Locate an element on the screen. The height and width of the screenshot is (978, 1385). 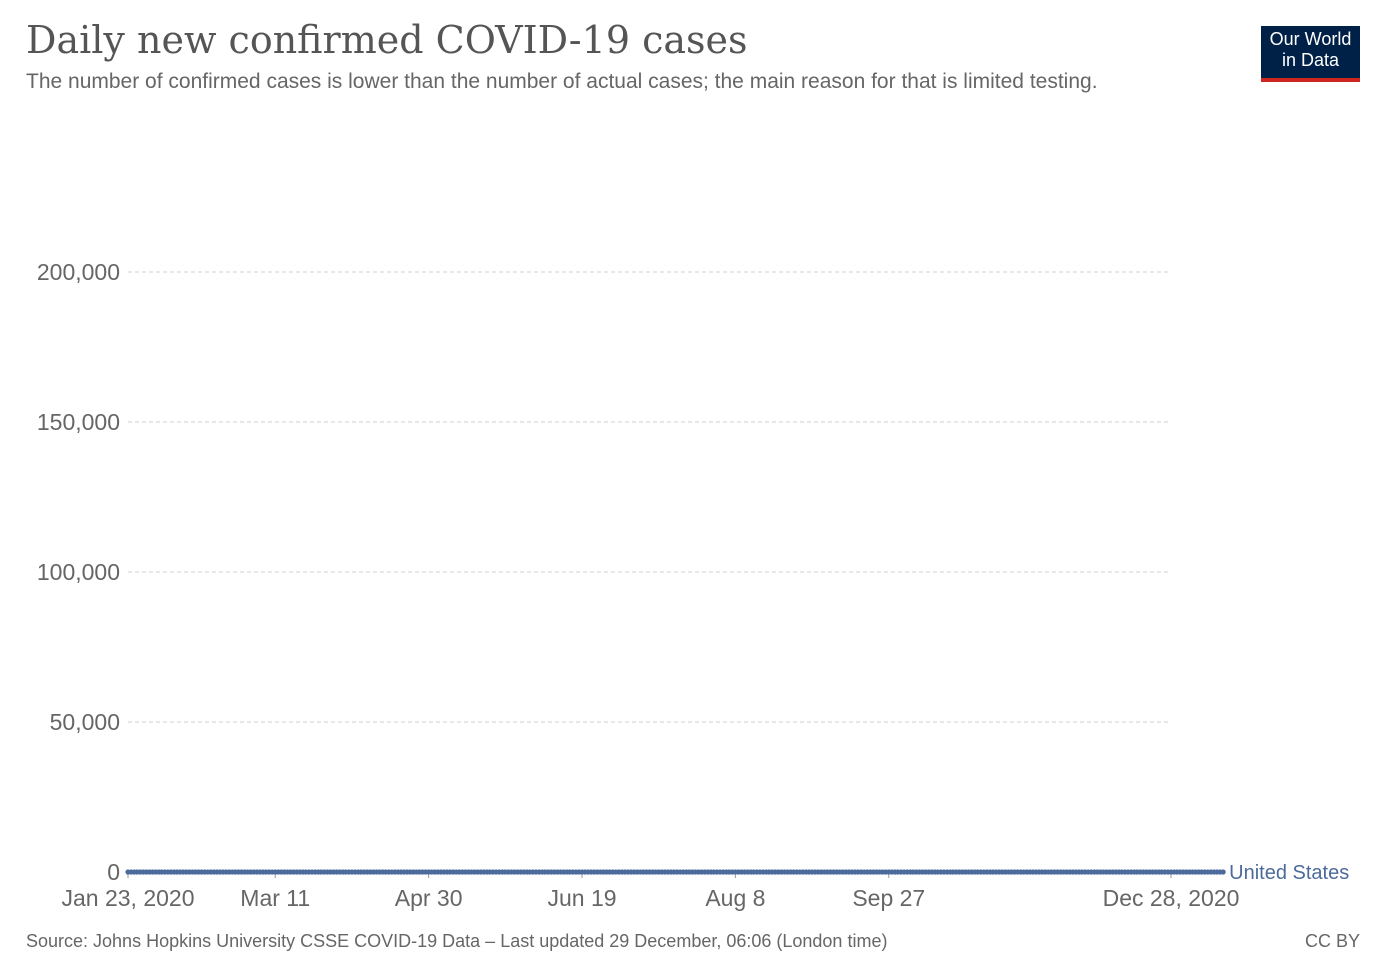
x-tick-label: Apr 30 is located at coordinates (429, 898).